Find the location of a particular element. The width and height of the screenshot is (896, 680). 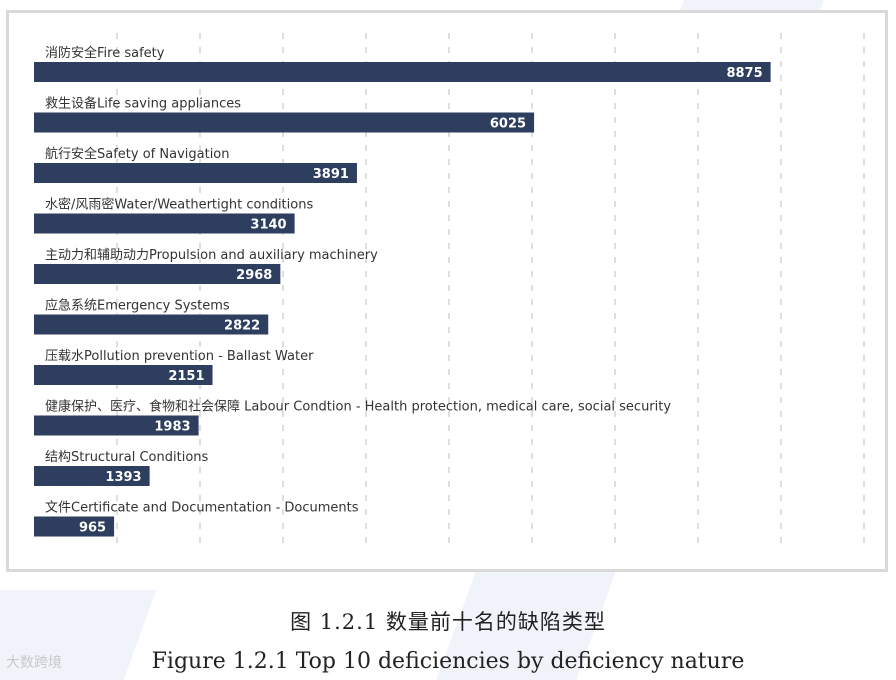

category-label: 消防安全Fire safety is located at coordinates (105, 53).